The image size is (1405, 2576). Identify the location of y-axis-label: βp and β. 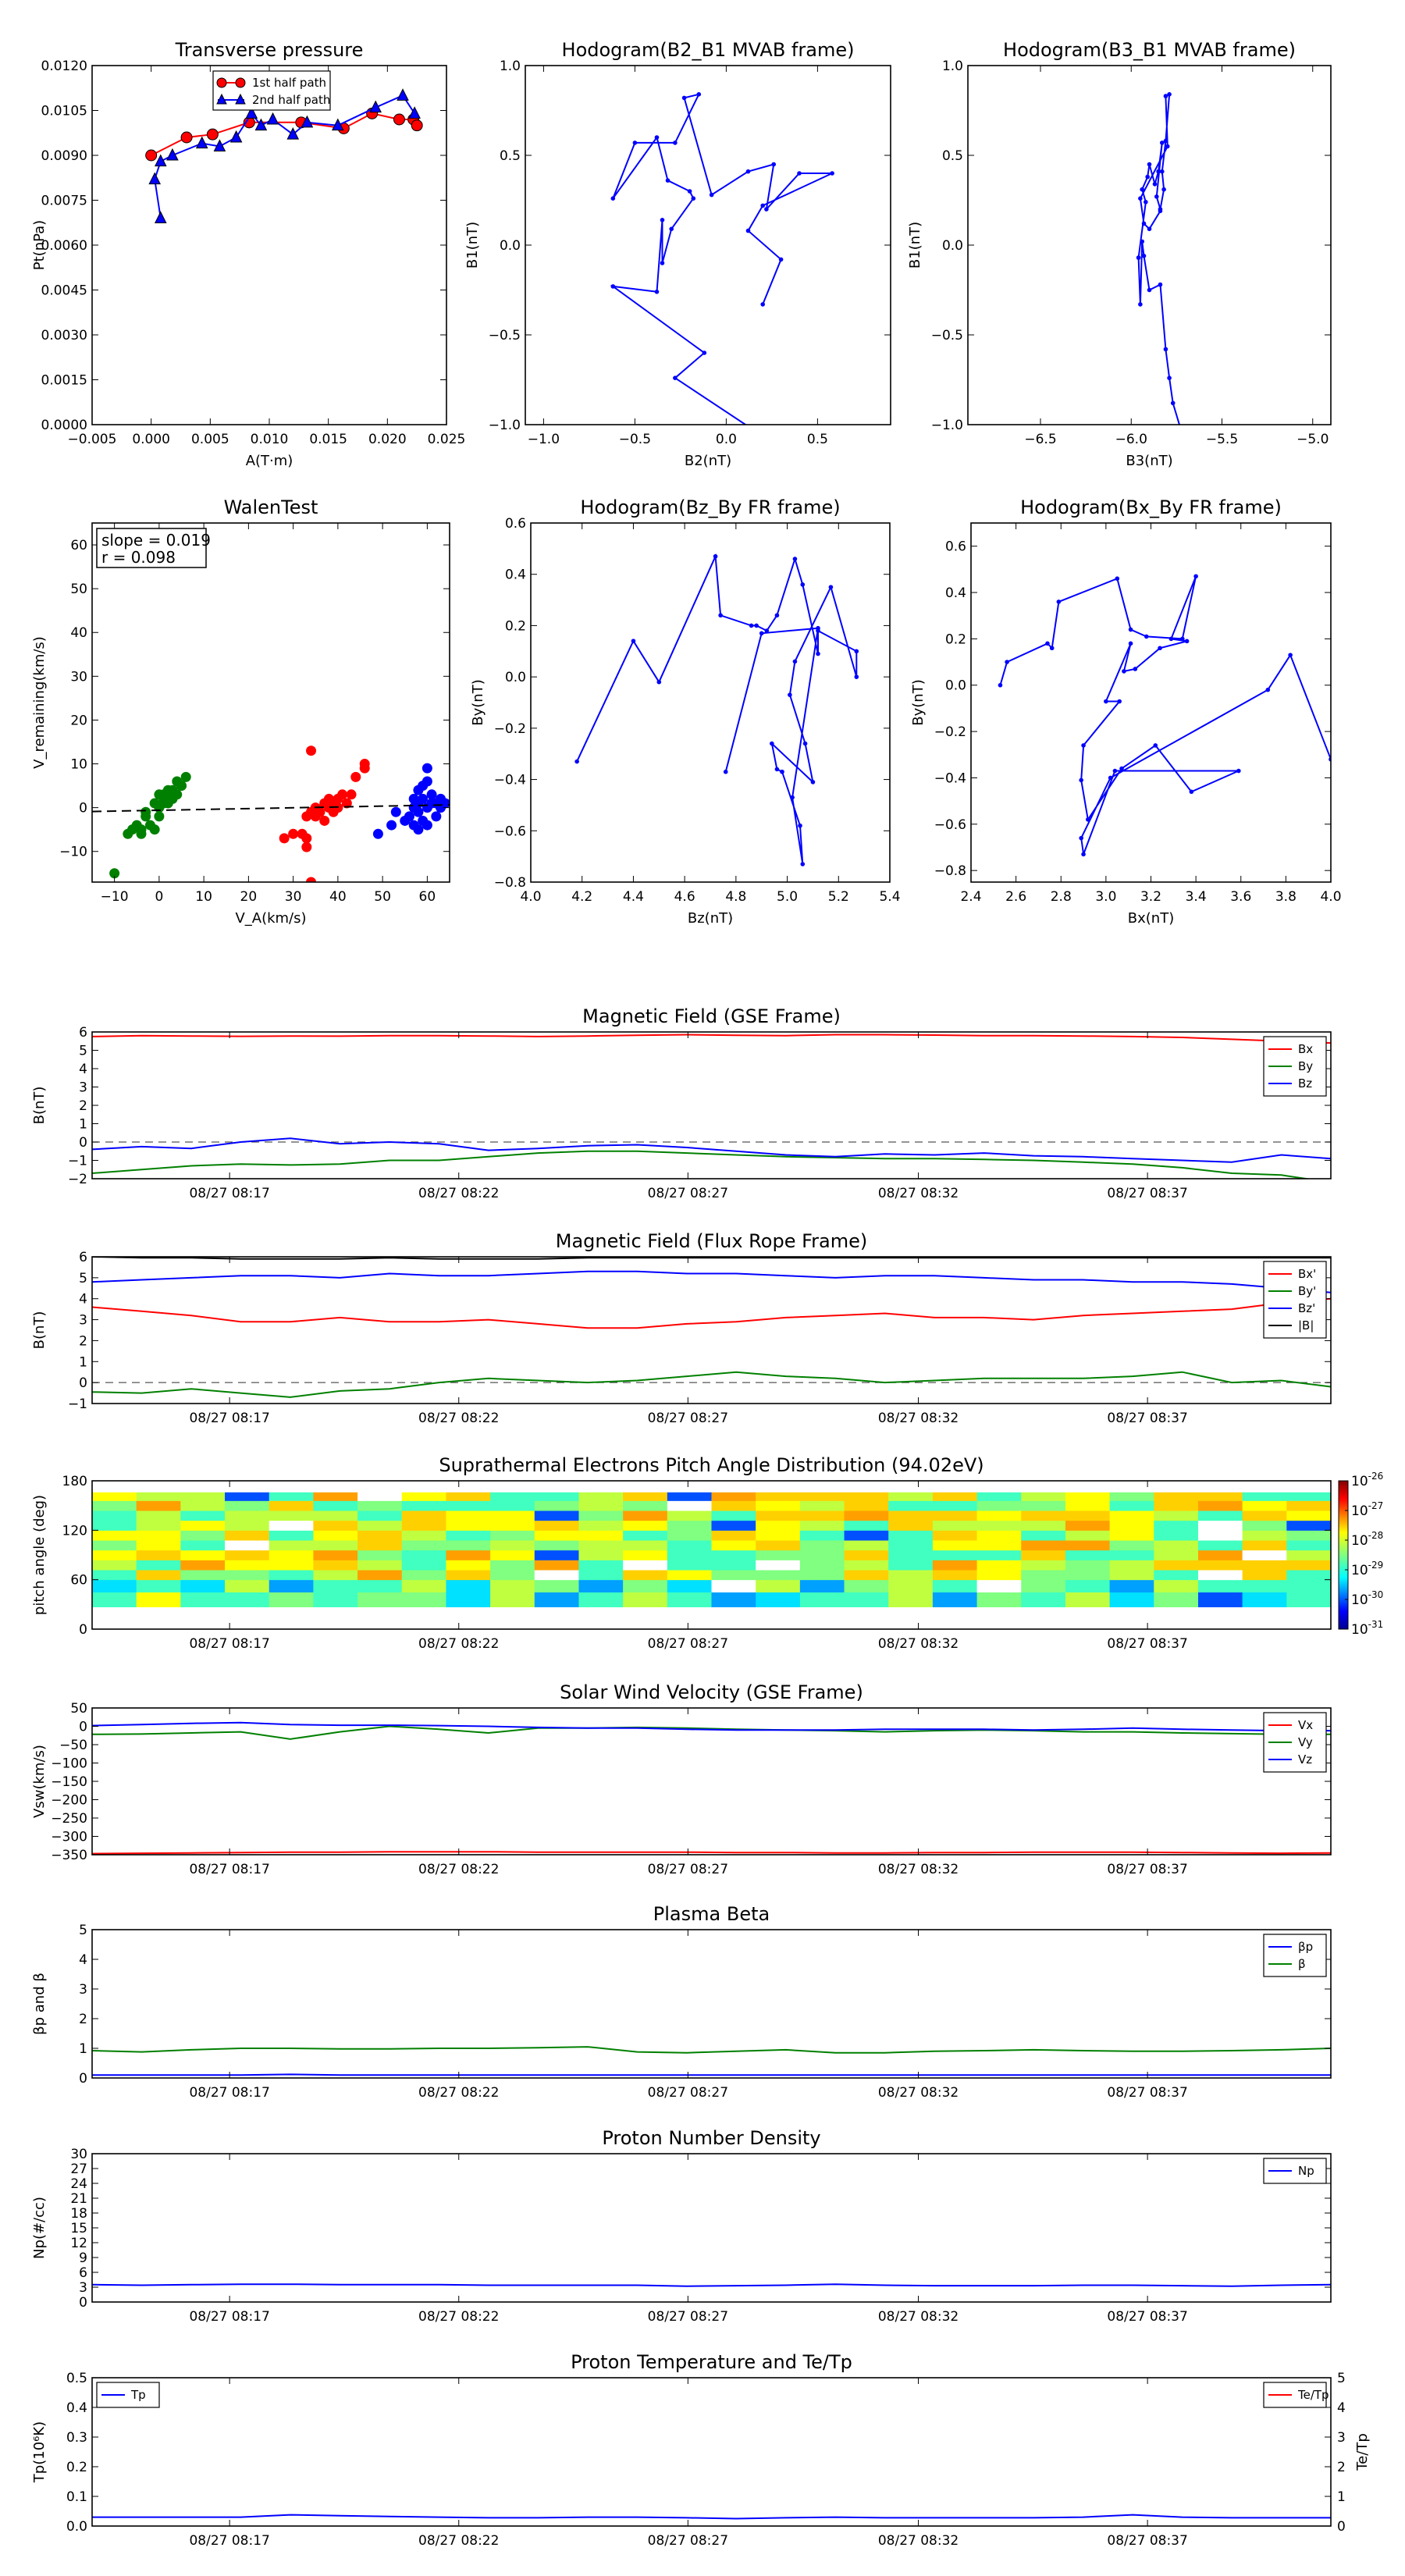
(40, 2004).